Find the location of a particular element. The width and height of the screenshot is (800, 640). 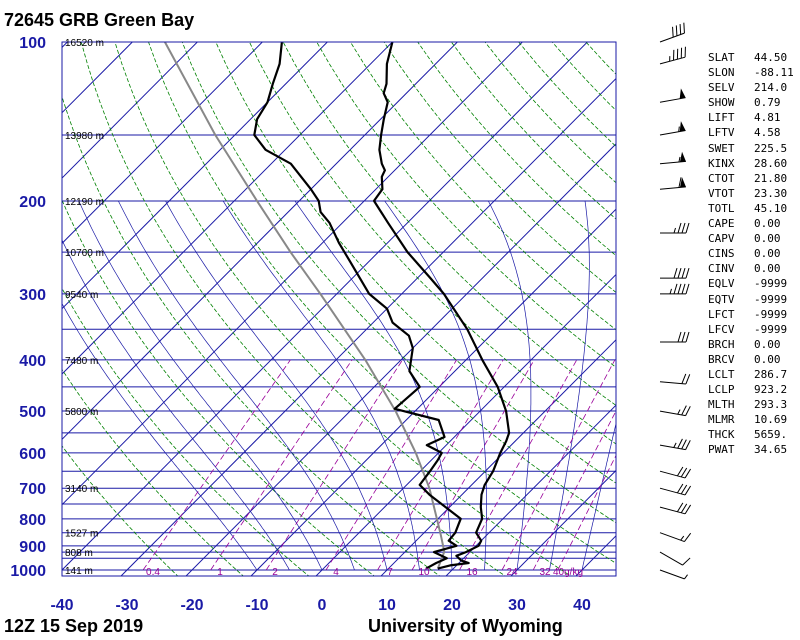

index-value: 28.60 is located at coordinates (771, 163).